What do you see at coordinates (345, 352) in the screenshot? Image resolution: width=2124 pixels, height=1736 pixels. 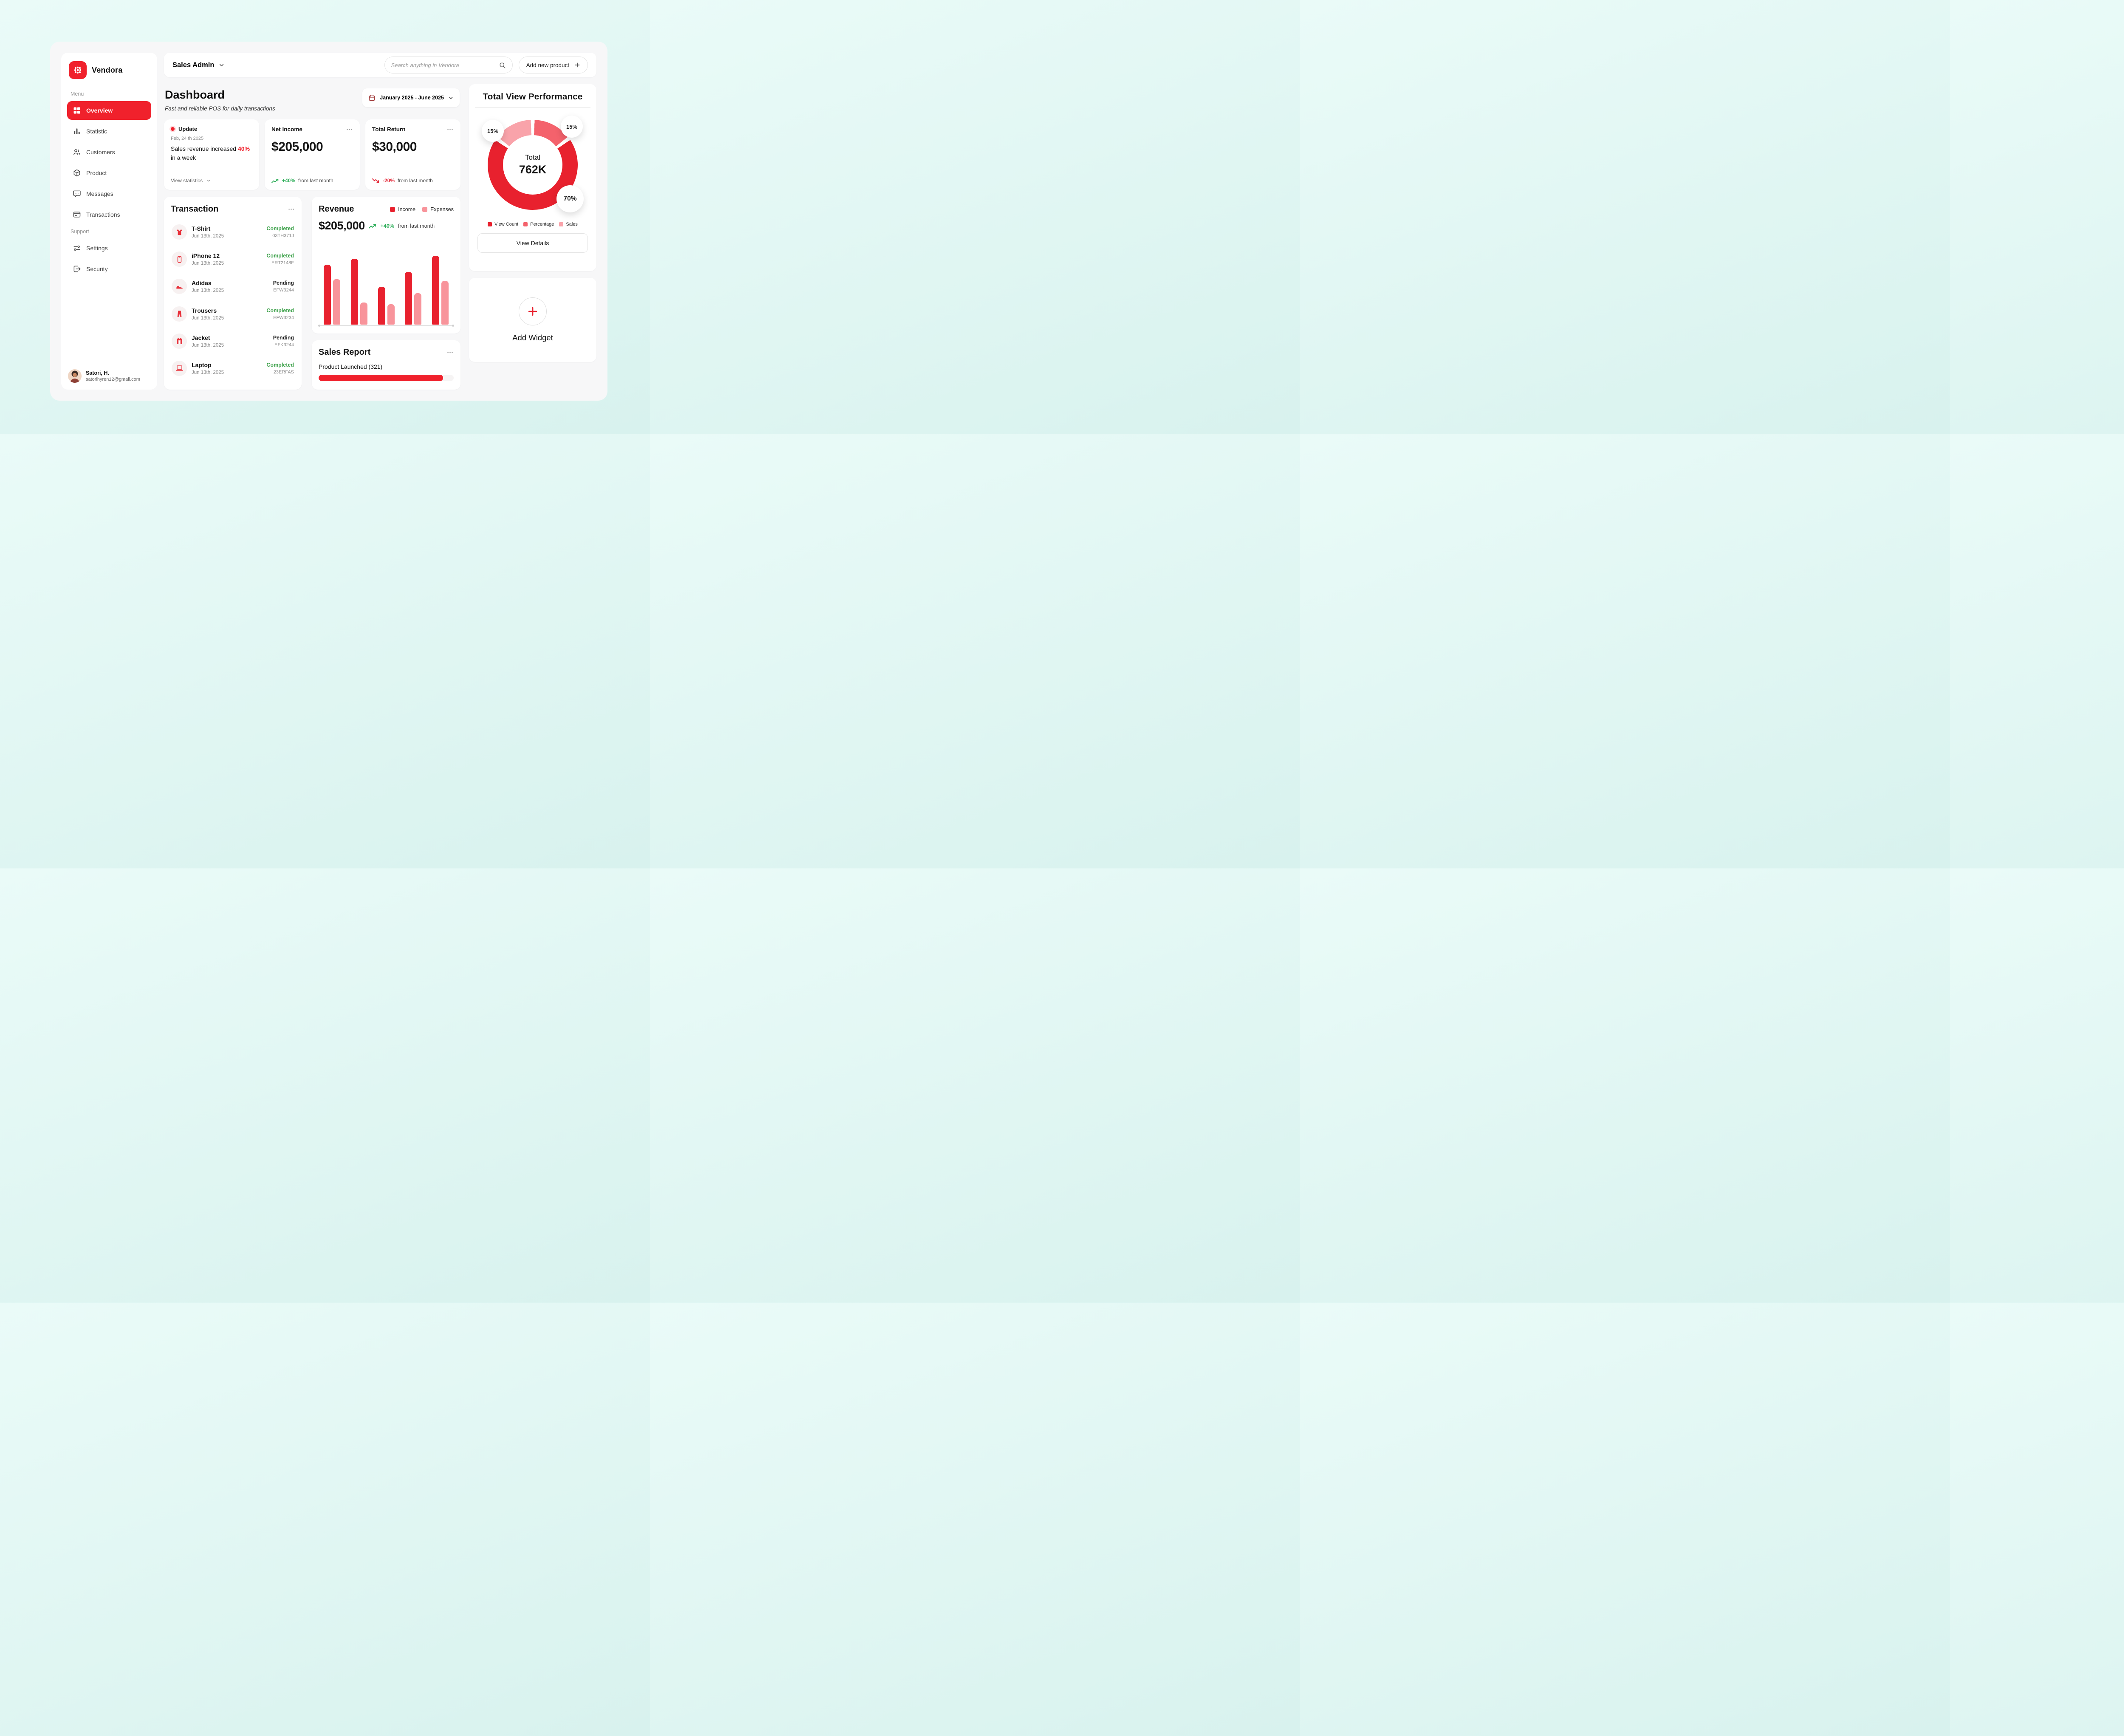 I see `sales-report-title: Sales Report` at bounding box center [345, 352].